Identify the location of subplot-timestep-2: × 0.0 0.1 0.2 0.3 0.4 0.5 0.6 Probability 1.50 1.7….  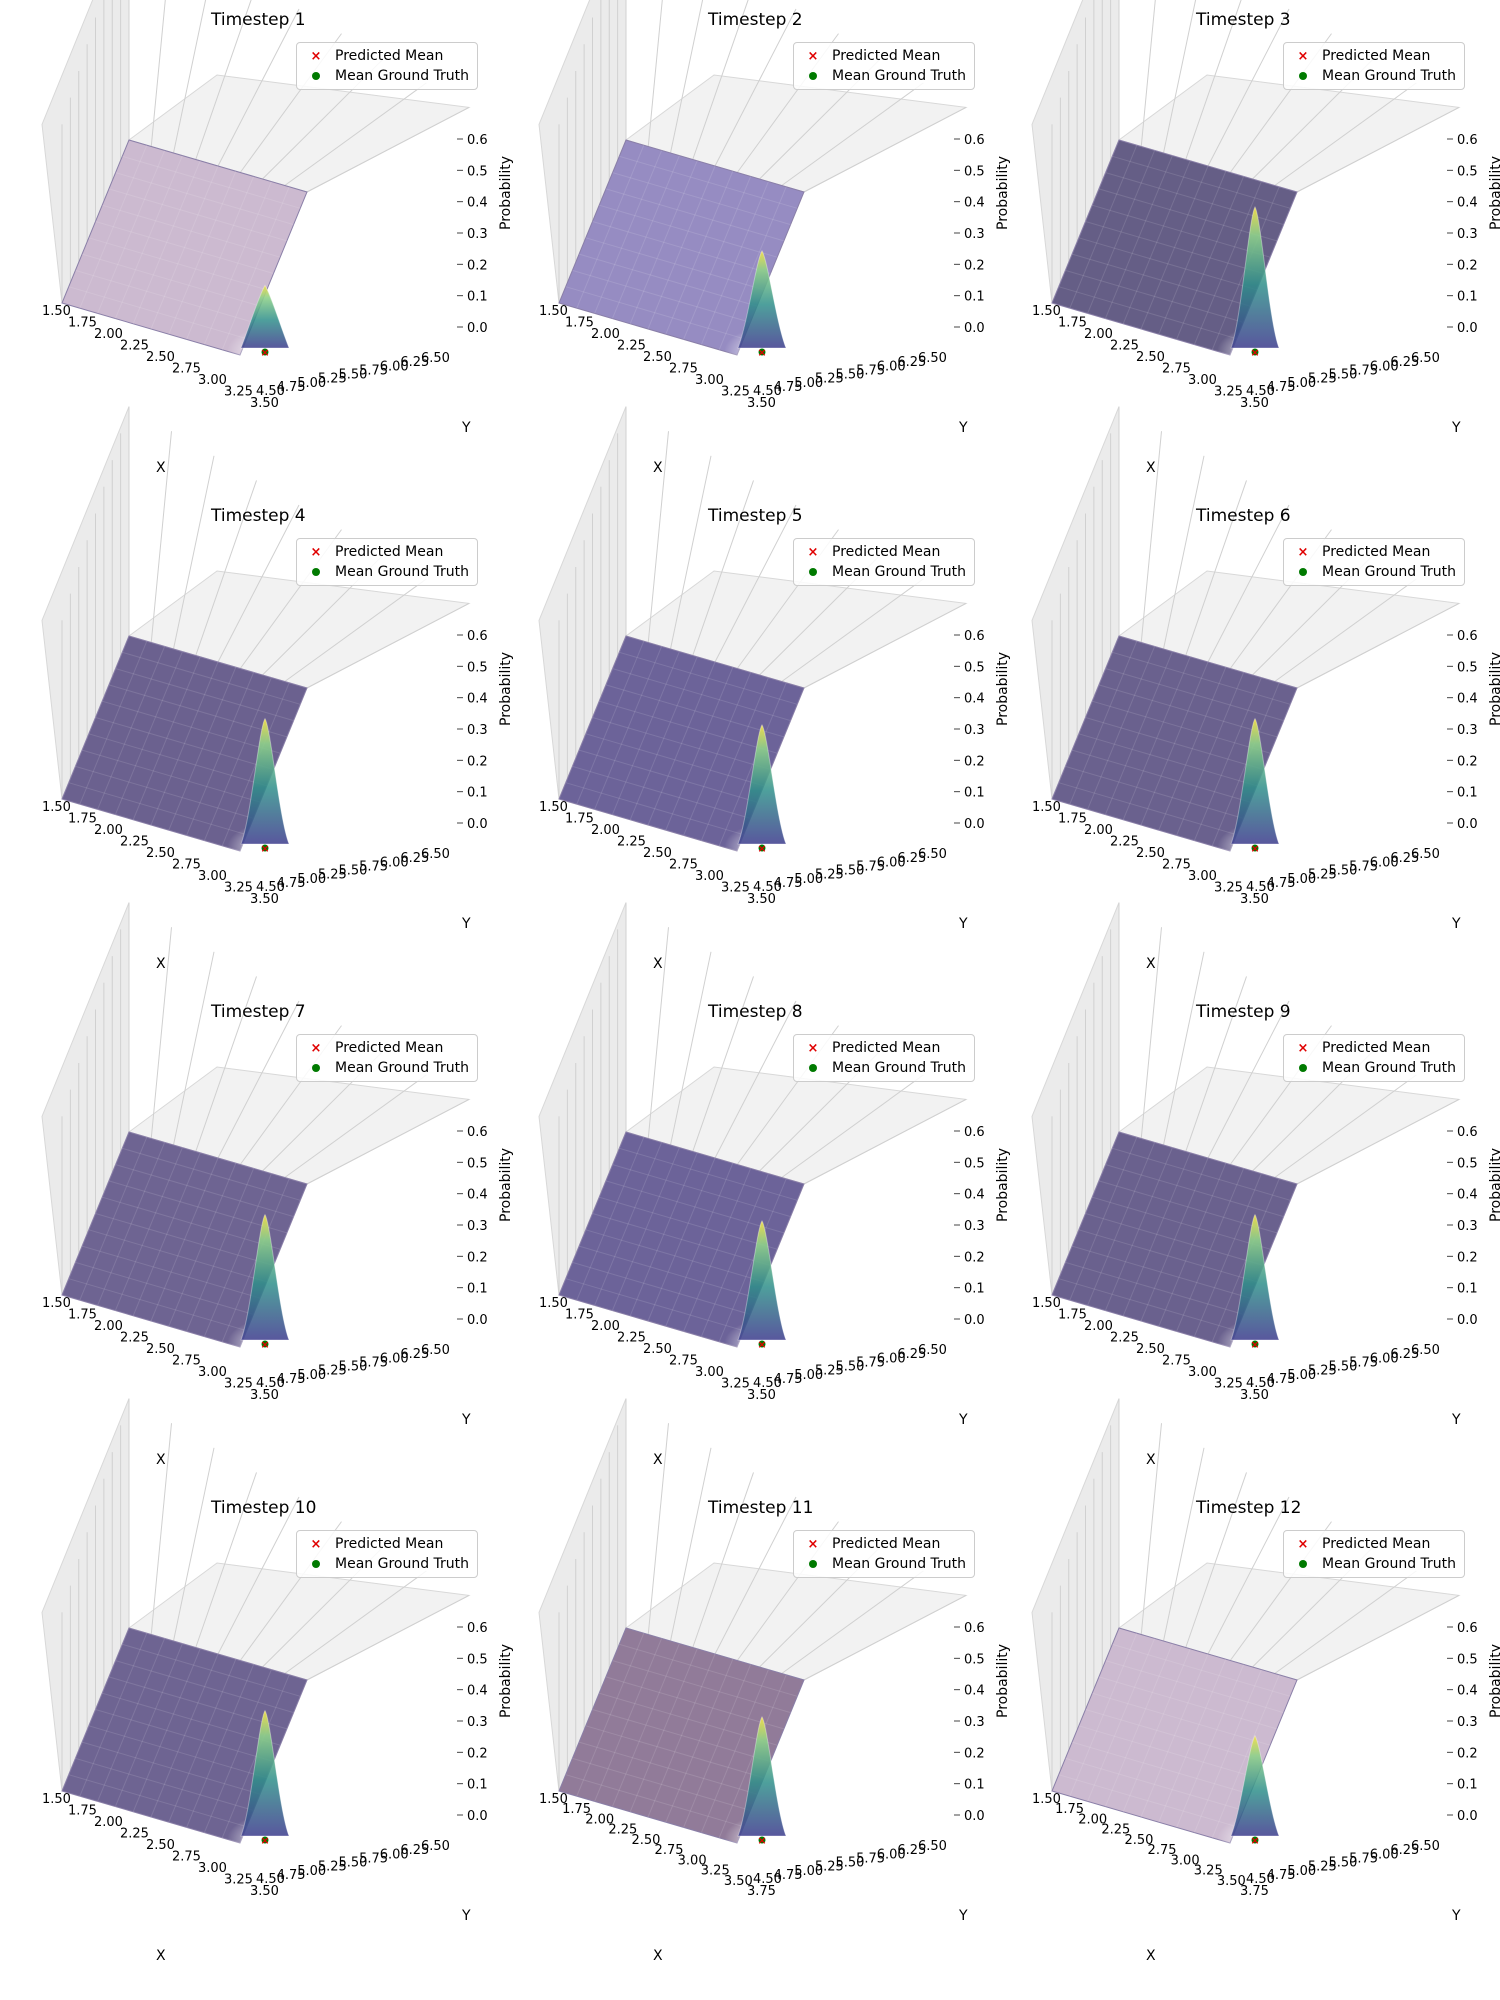
(754, 248).